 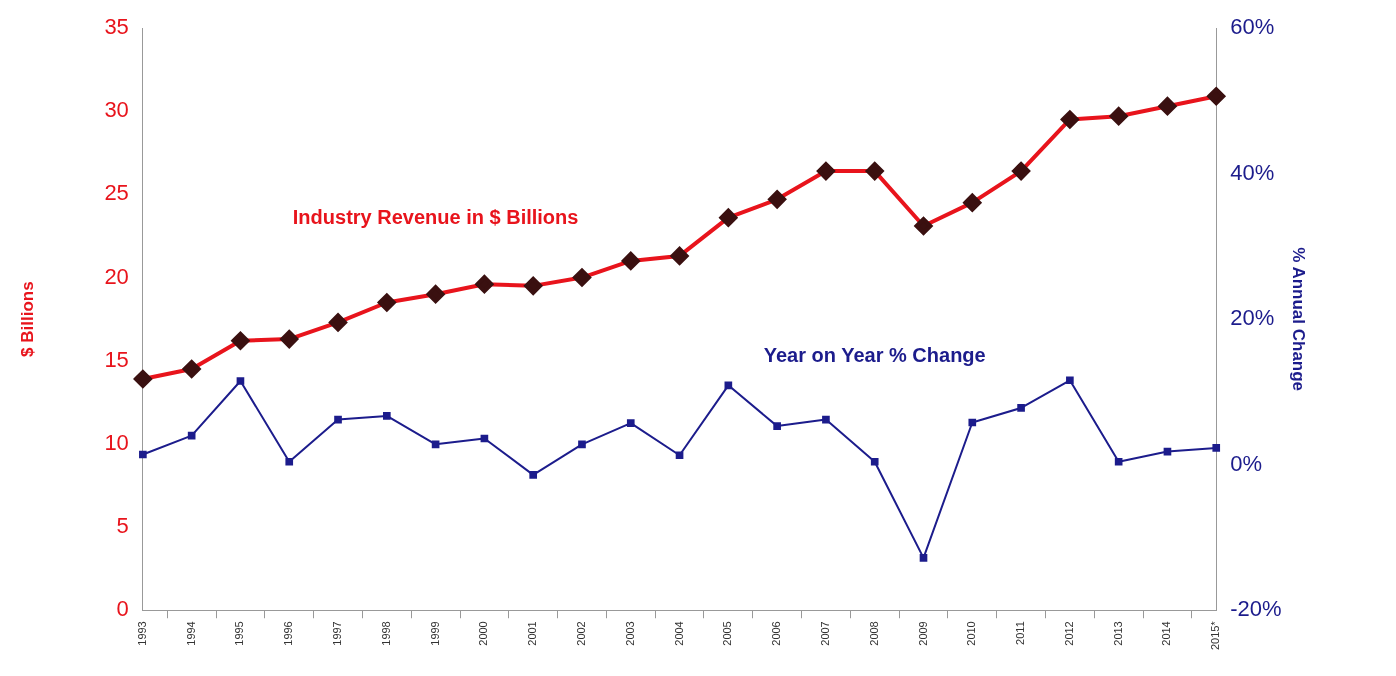 What do you see at coordinates (1256, 609) in the screenshot?
I see `y2-tick-label: -20%` at bounding box center [1256, 609].